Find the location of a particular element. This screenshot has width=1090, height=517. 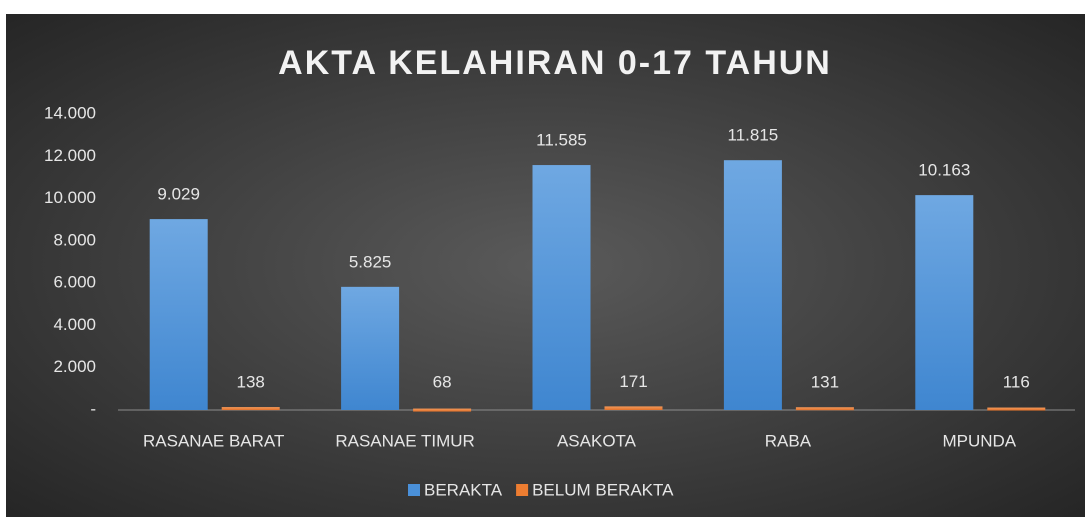

y-tick-label: - is located at coordinates (93, 408).